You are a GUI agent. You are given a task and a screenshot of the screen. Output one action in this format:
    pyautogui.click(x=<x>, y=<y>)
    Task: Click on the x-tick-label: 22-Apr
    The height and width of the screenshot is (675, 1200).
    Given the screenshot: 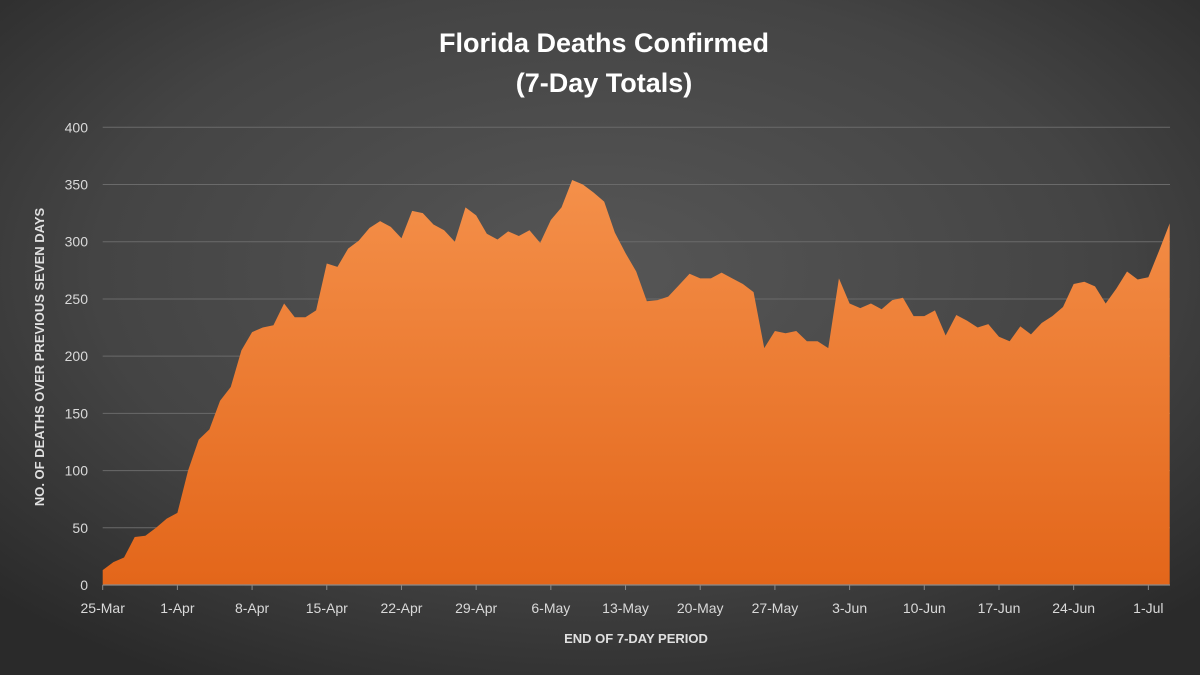 What is the action you would take?
    pyautogui.click(x=401, y=608)
    